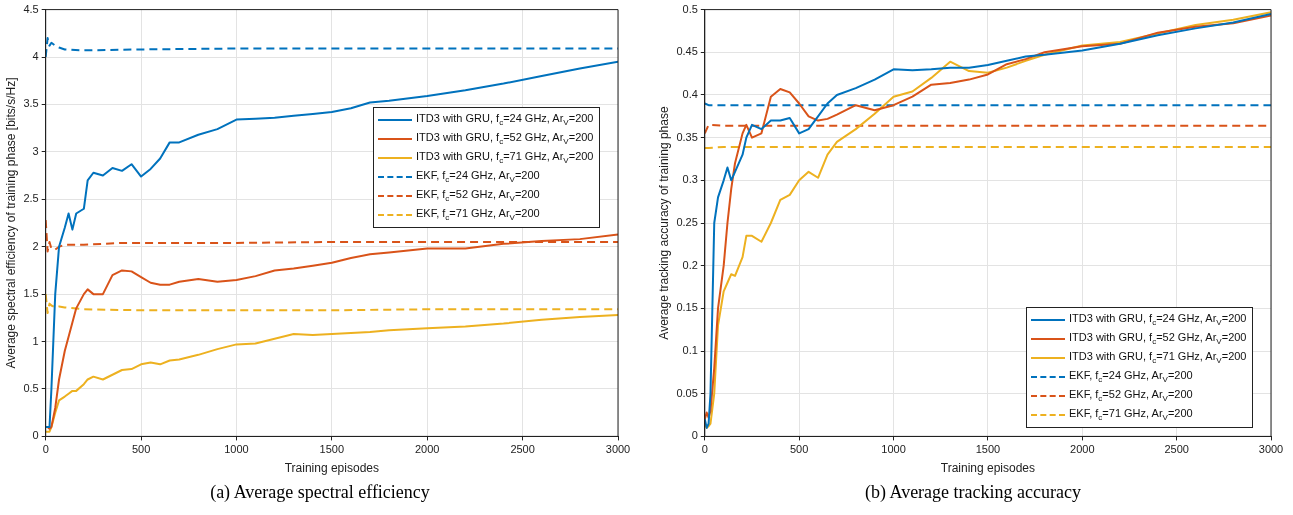 The width and height of the screenshot is (1293, 515). I want to click on y-tick-label: 2.5, so click(31, 198).